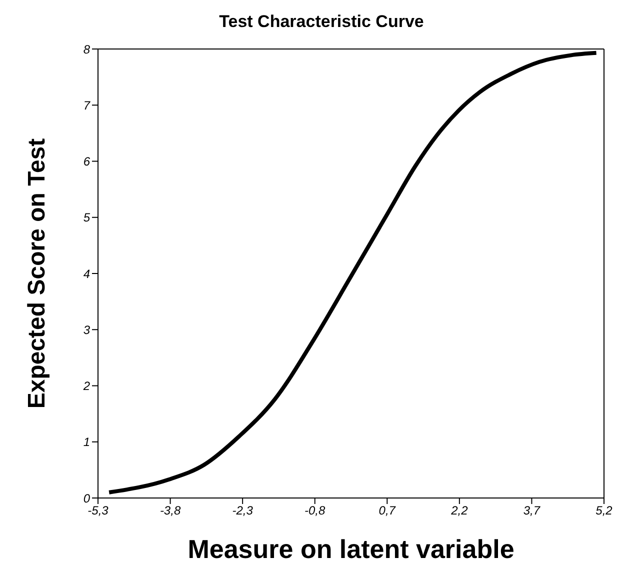 This screenshot has width=643, height=579. I want to click on y-tick-label: 8, so click(86, 49).